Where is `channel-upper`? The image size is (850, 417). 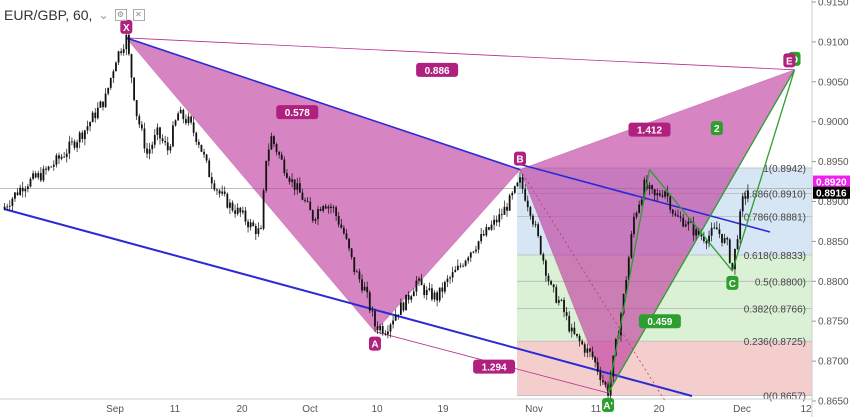 channel-upper is located at coordinates (642, 197).